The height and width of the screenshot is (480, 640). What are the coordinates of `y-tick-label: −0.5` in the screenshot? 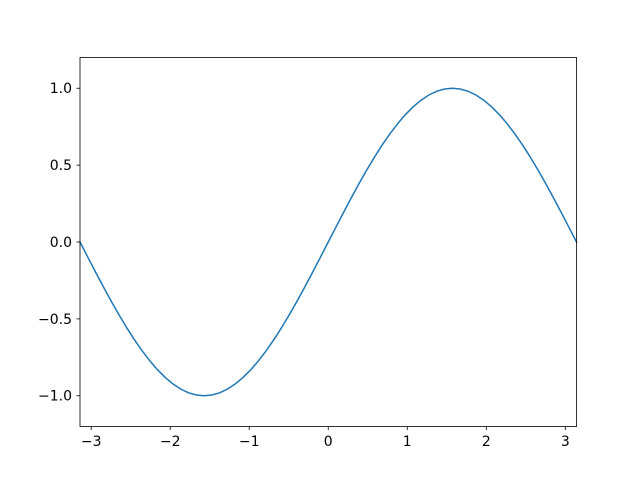 It's located at (55, 320).